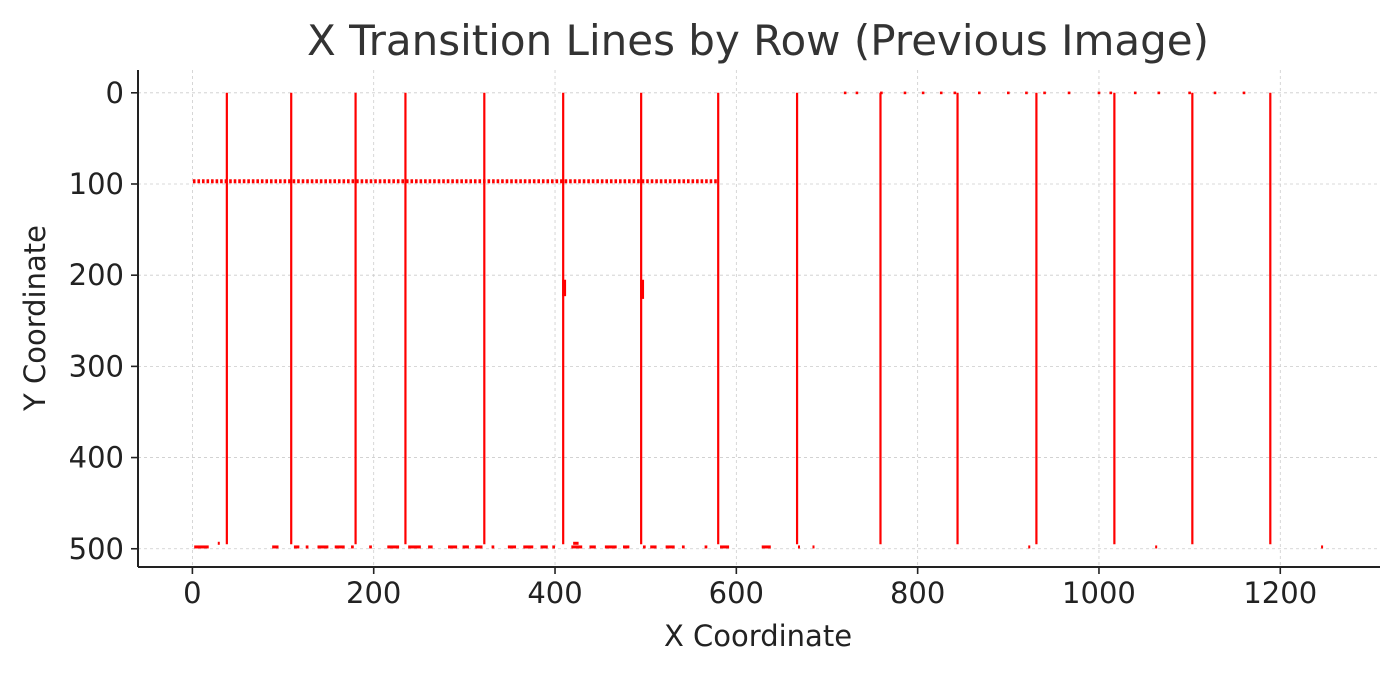 This screenshot has height=674, width=1397. What do you see at coordinates (96, 549) in the screenshot?
I see `y-tick-label: 500` at bounding box center [96, 549].